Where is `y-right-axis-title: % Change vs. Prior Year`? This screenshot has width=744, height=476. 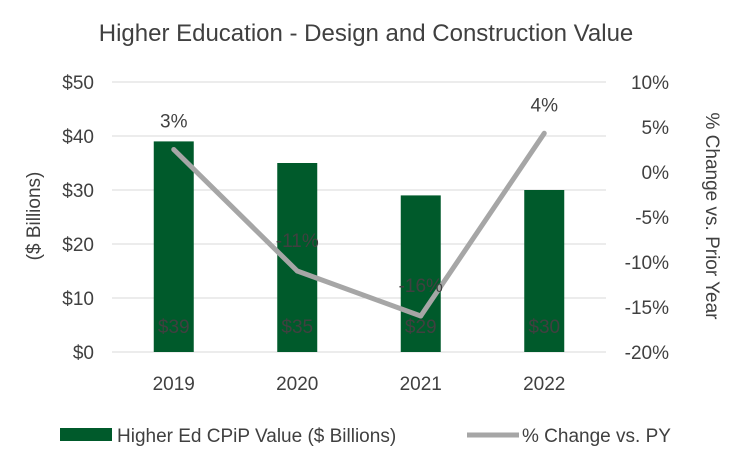 y-right-axis-title: % Change vs. Prior Year is located at coordinates (711, 216).